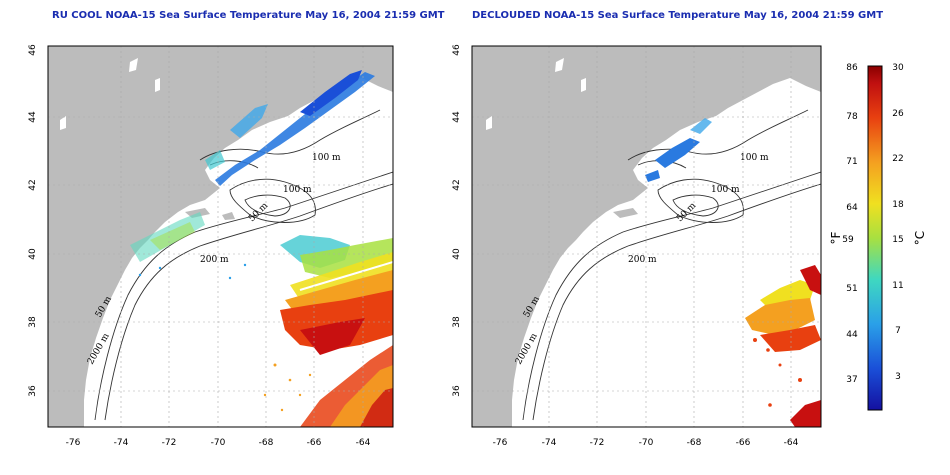  What do you see at coordinates (852, 335) in the screenshot?
I see `fahrenheit-tick: 44` at bounding box center [852, 335].